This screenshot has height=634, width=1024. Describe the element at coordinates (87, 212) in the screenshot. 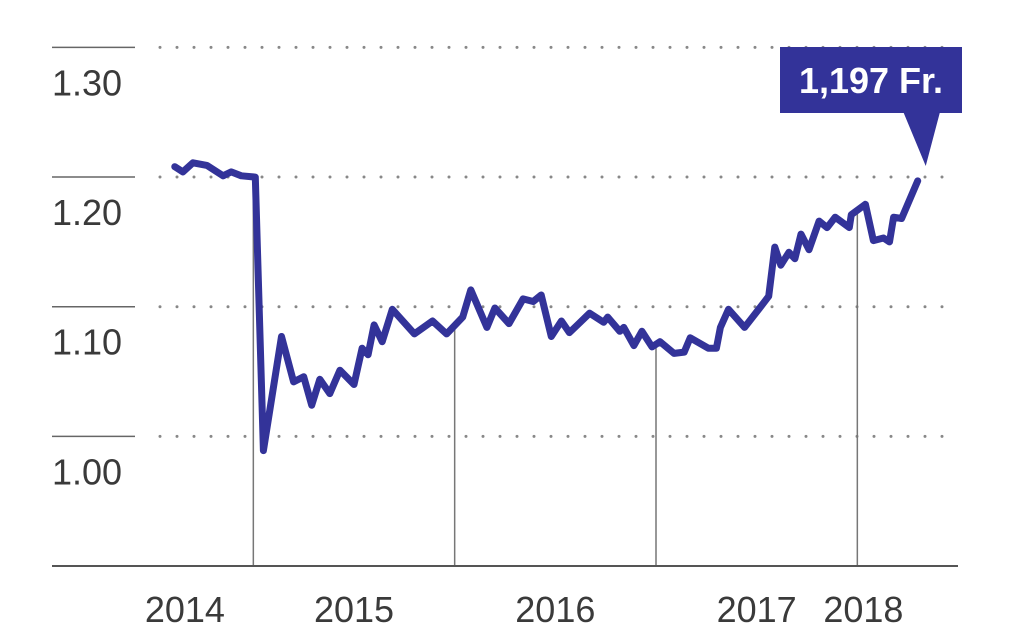

I see `y-tick-label: 1.20` at that location.